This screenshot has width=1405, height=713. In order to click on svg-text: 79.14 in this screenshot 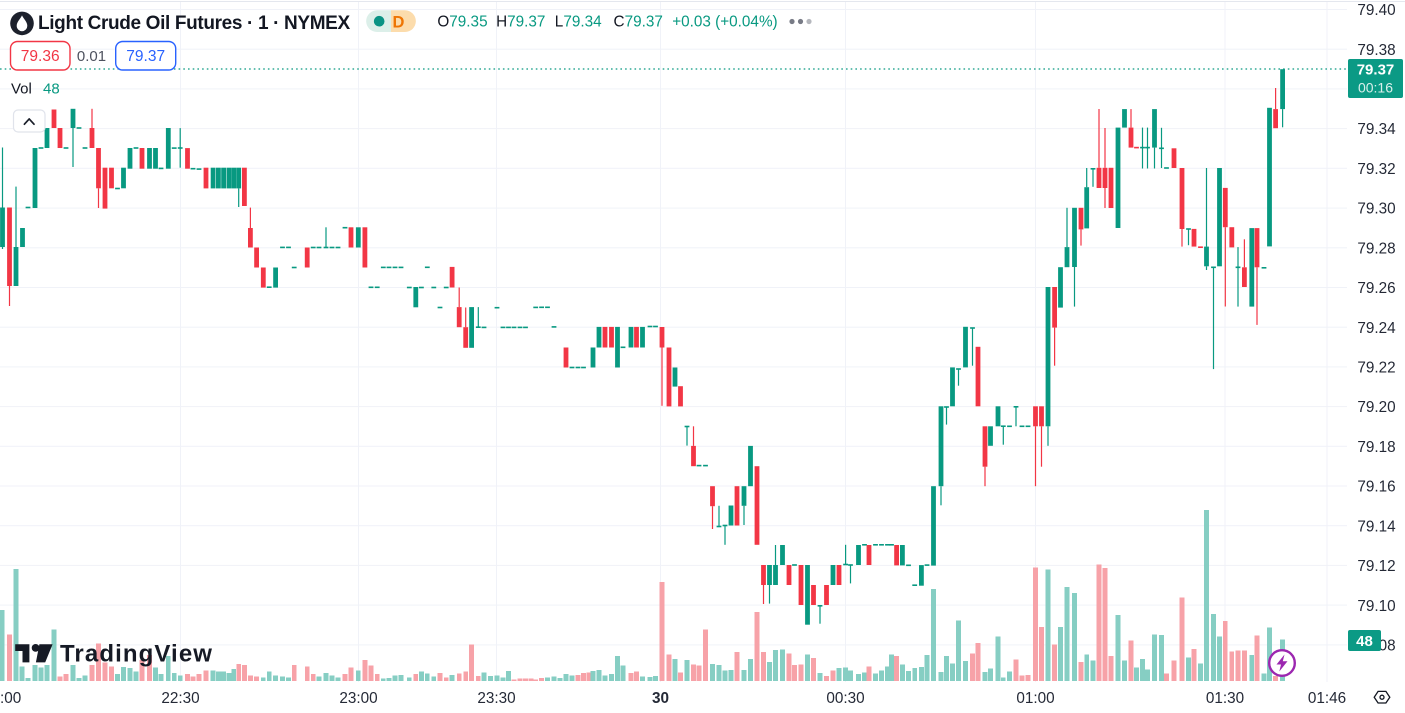, I will do `click(1376, 526)`.